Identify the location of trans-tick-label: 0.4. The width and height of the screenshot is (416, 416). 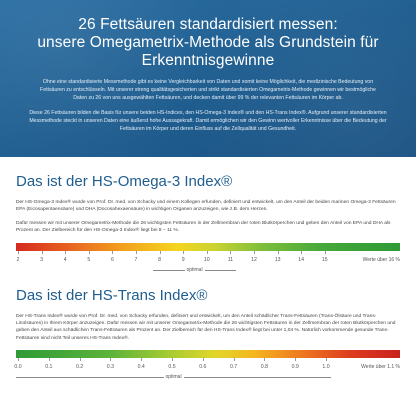
(141, 367).